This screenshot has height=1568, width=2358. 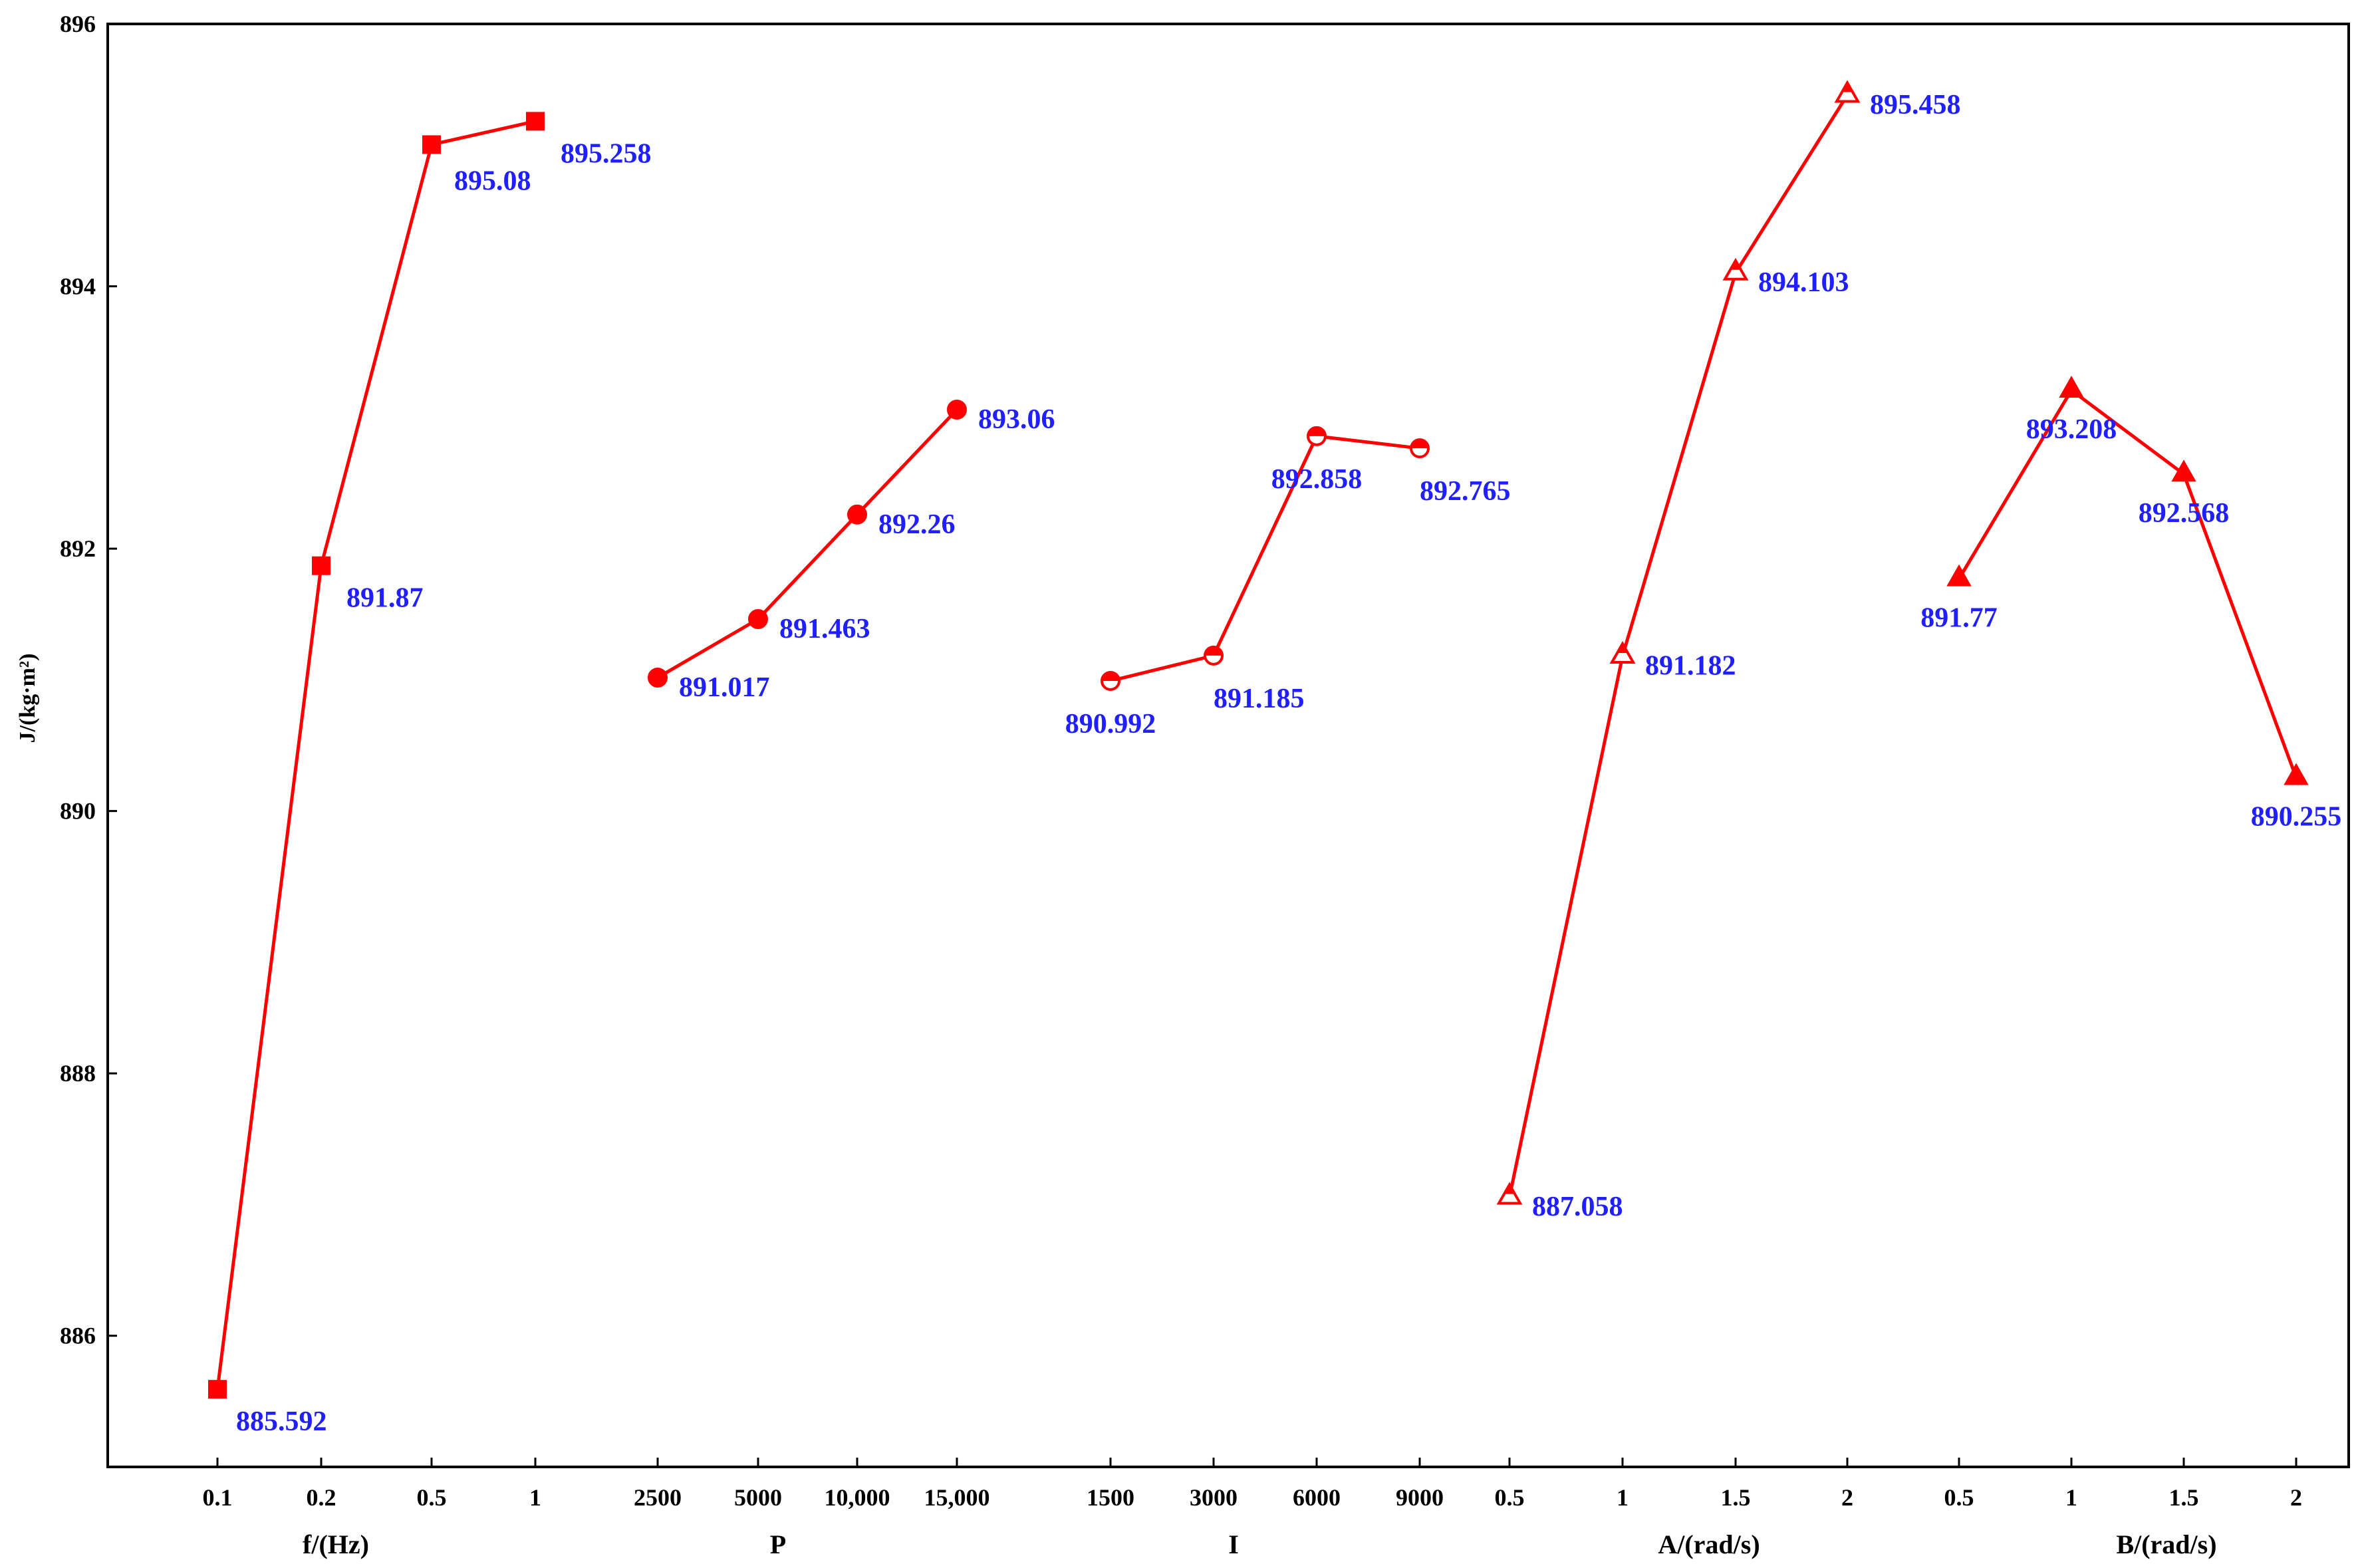 What do you see at coordinates (957, 409) in the screenshot?
I see `data-marker-g1-p3` at bounding box center [957, 409].